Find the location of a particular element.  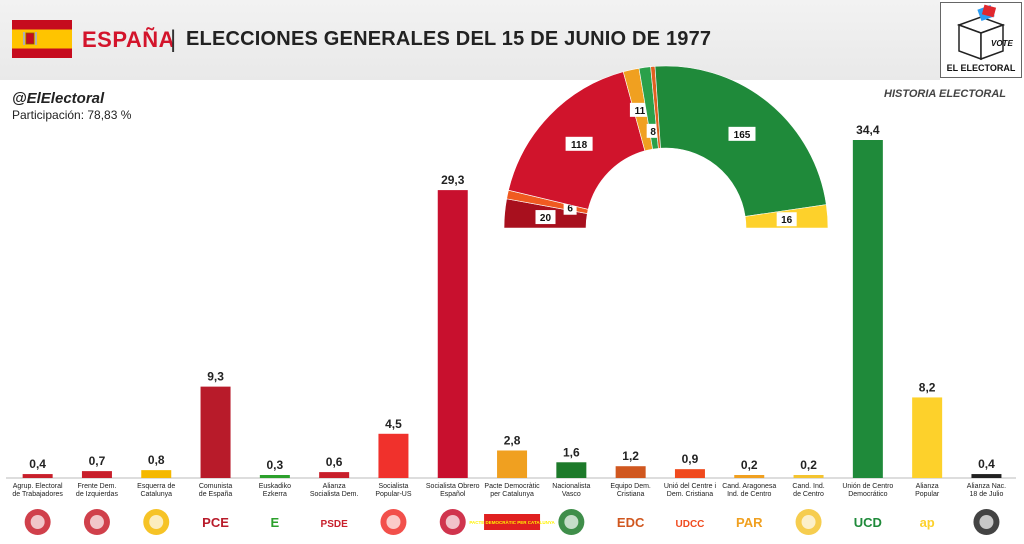

logo-text: PAR is located at coordinates (749, 522).